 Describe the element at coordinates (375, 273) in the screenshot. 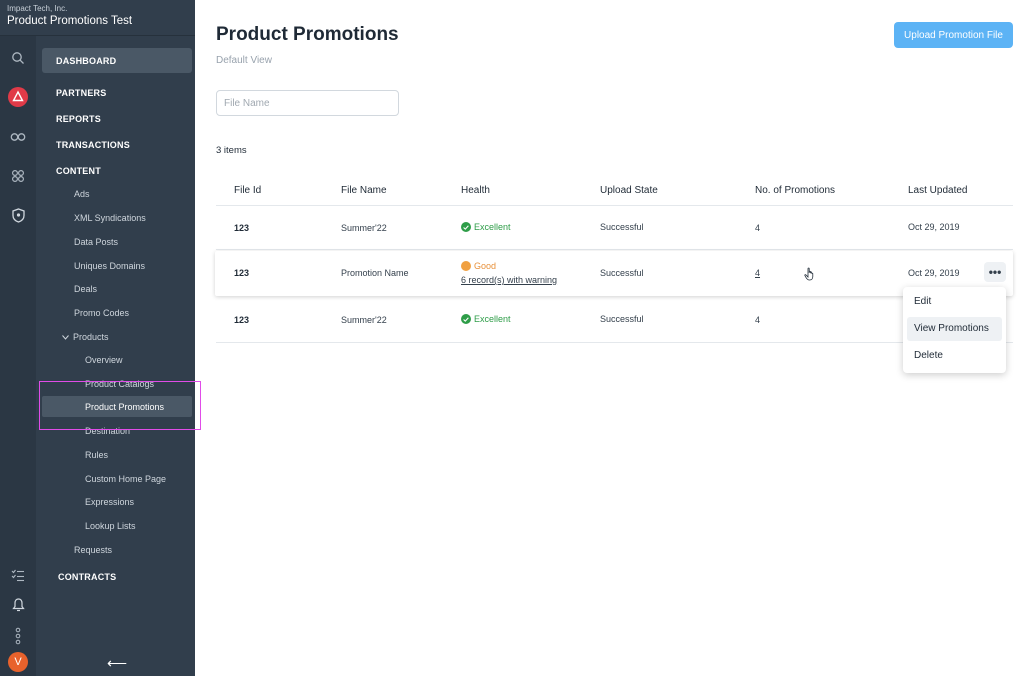

I see `cell-file-name: Promotion Name` at that location.